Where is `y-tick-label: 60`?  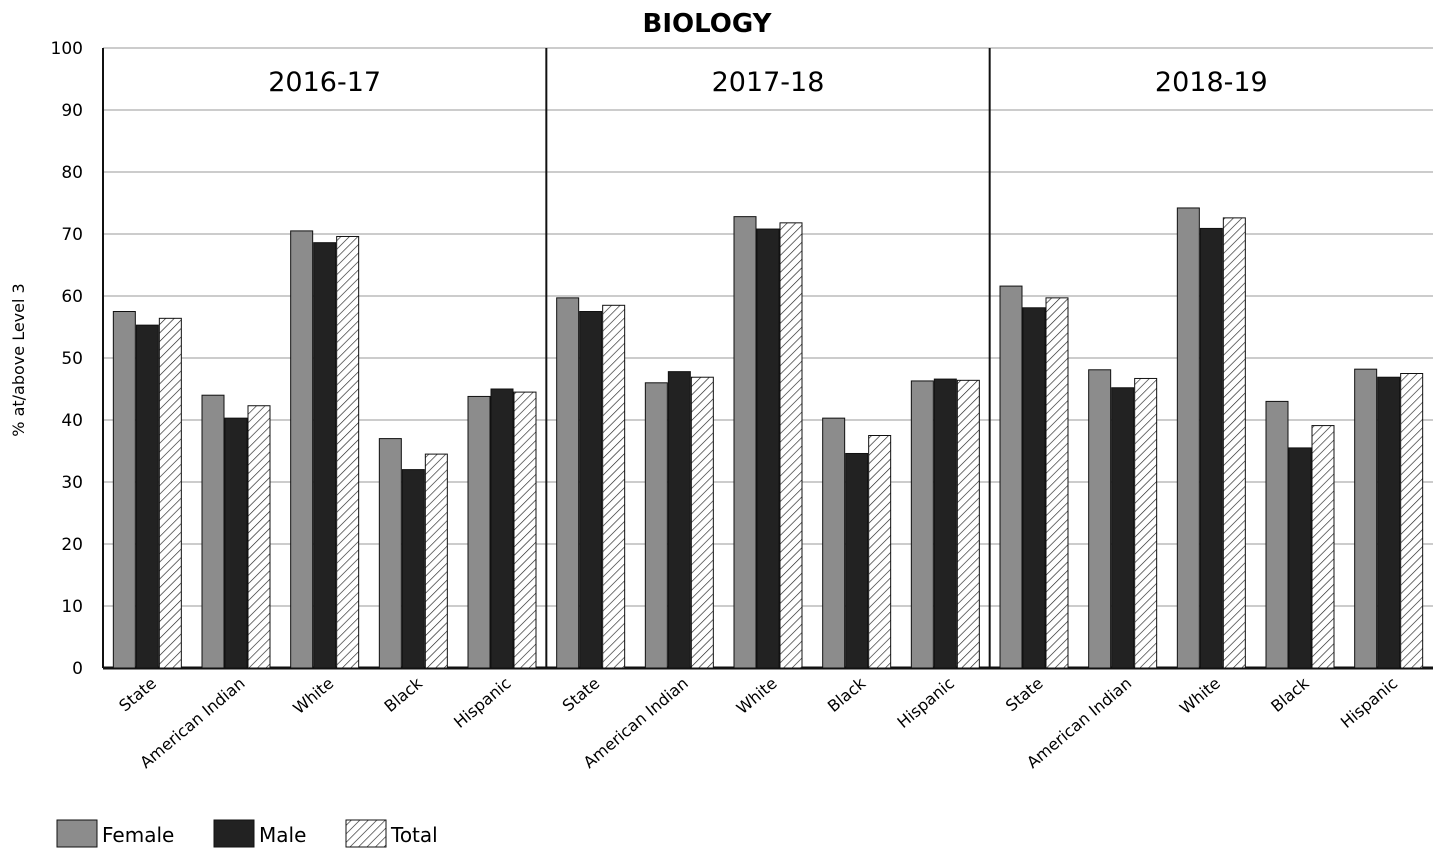 y-tick-label: 60 is located at coordinates (72, 297).